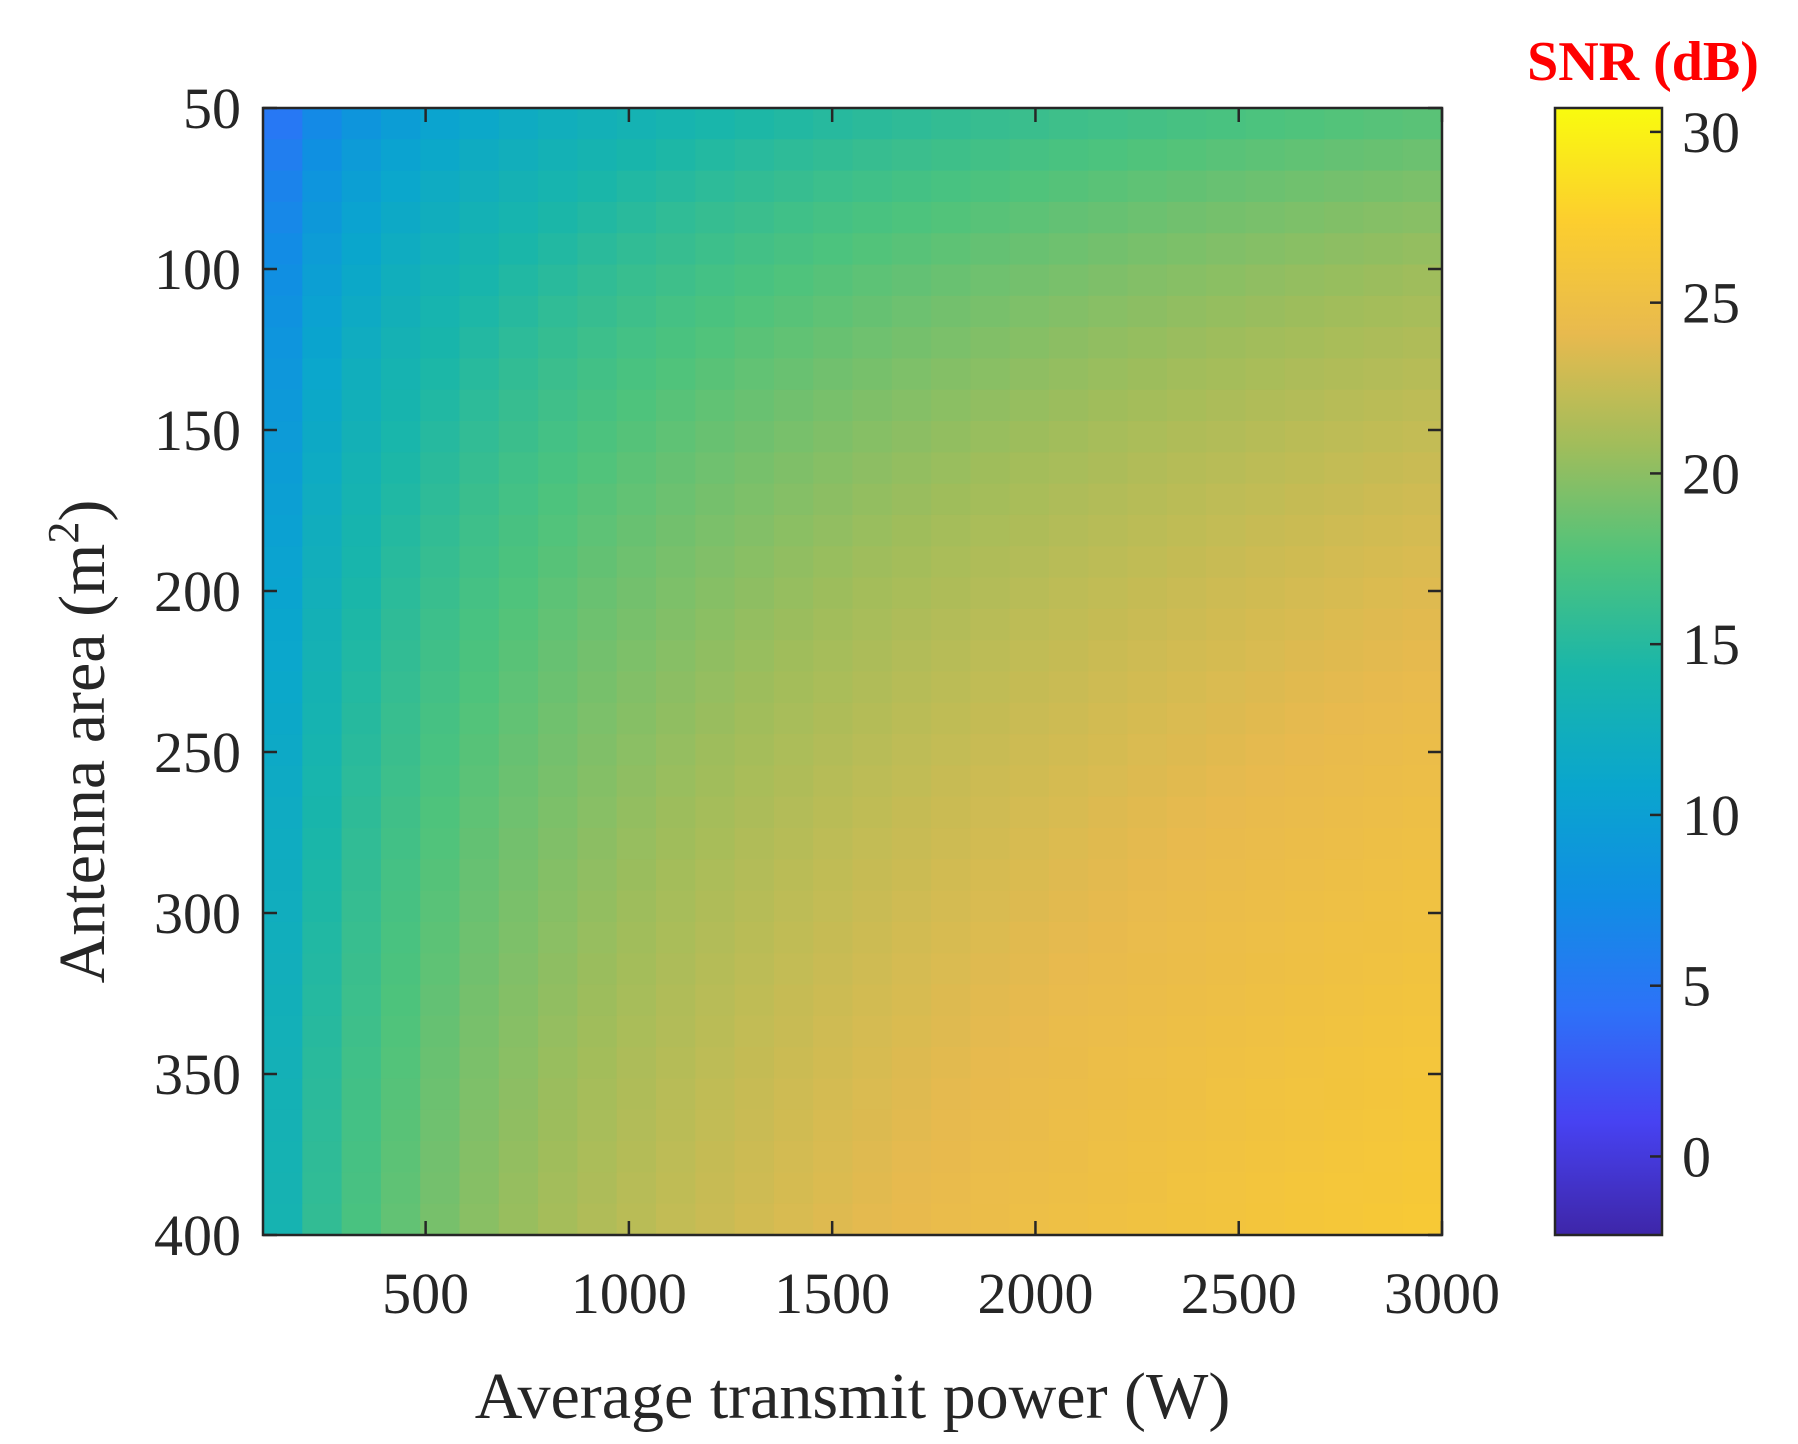 The width and height of the screenshot is (1798, 1444). I want to click on y-tick-label: 400, so click(197, 1235).